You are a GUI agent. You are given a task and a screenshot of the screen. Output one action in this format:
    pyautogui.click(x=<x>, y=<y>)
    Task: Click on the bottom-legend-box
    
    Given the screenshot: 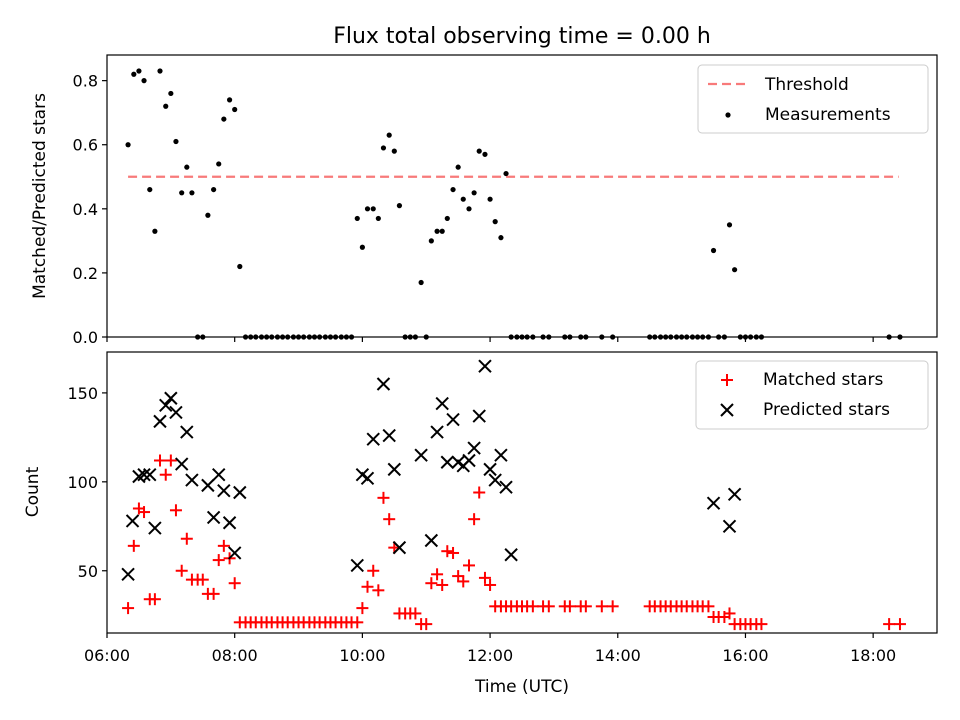 What is the action you would take?
    pyautogui.click(x=812, y=395)
    